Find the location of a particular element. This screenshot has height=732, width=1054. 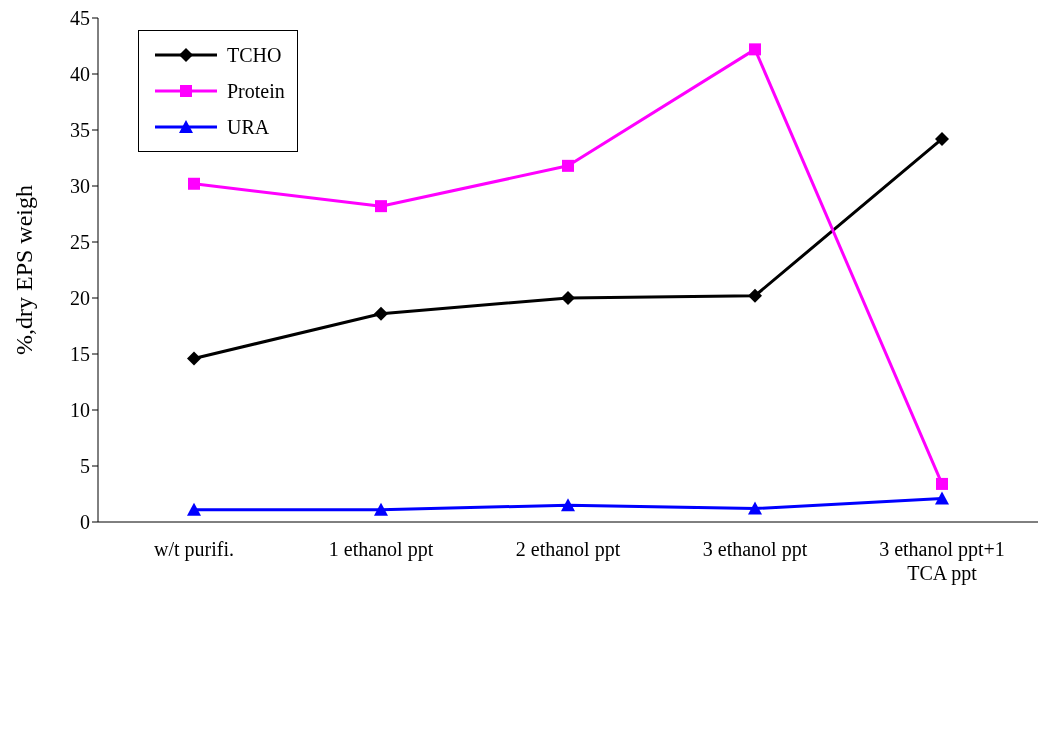

legend-label: URA is located at coordinates (248, 127).